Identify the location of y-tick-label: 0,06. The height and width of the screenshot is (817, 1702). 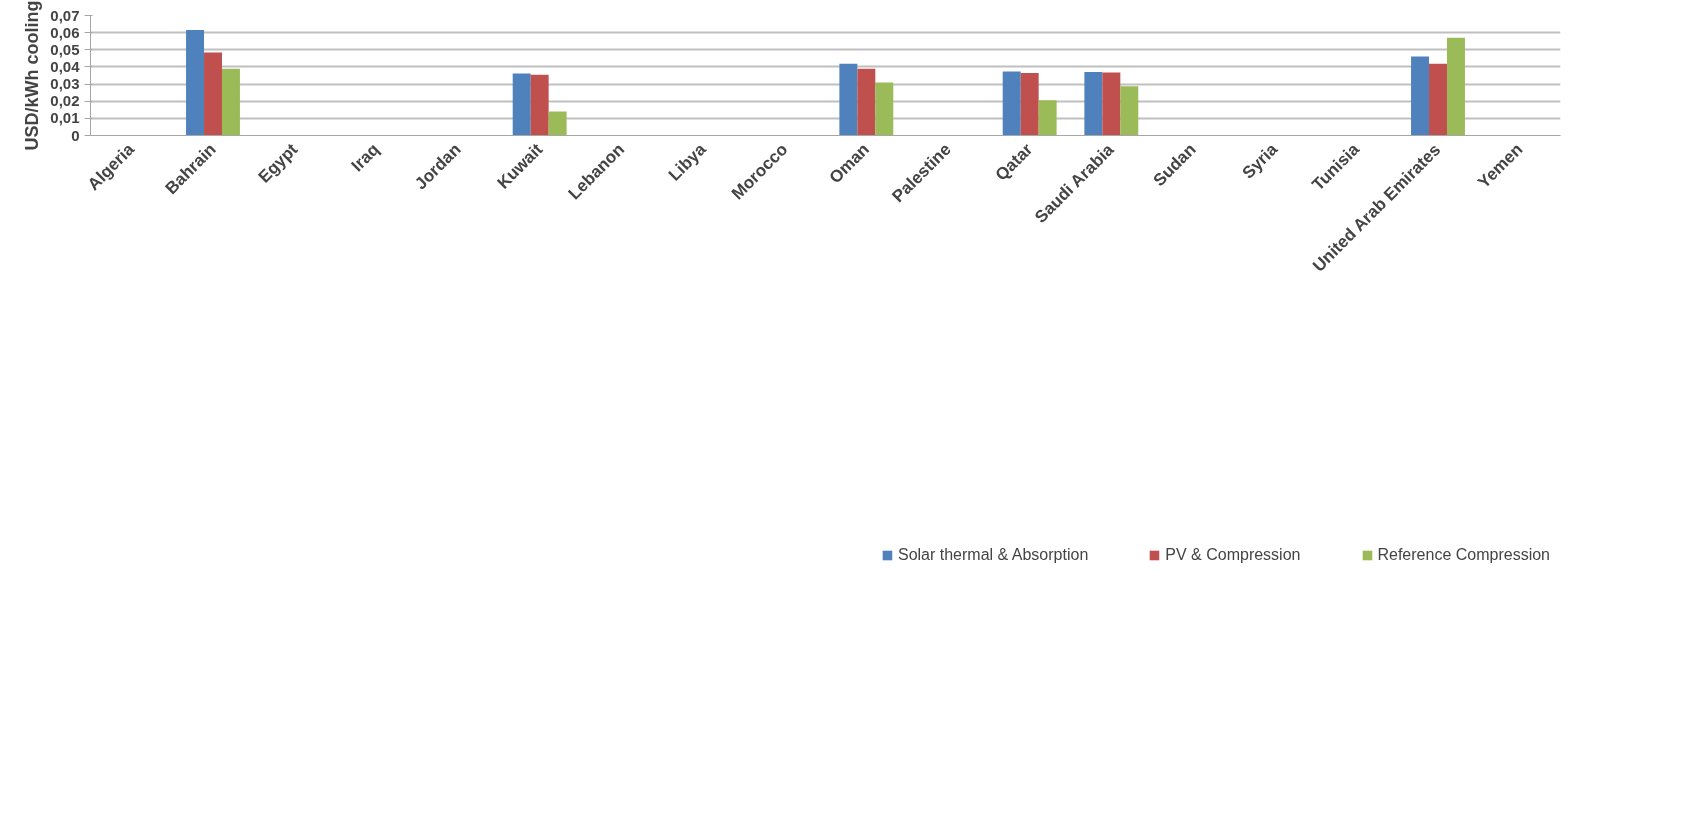
(65, 32).